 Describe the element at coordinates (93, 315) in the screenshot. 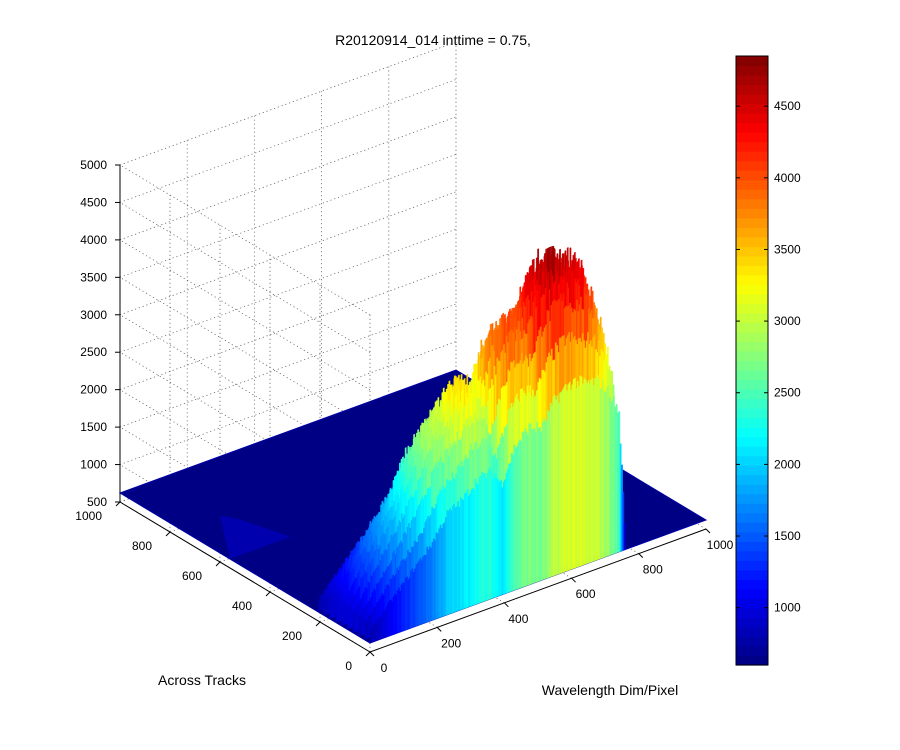

I see `z-tick-label: 3000` at that location.